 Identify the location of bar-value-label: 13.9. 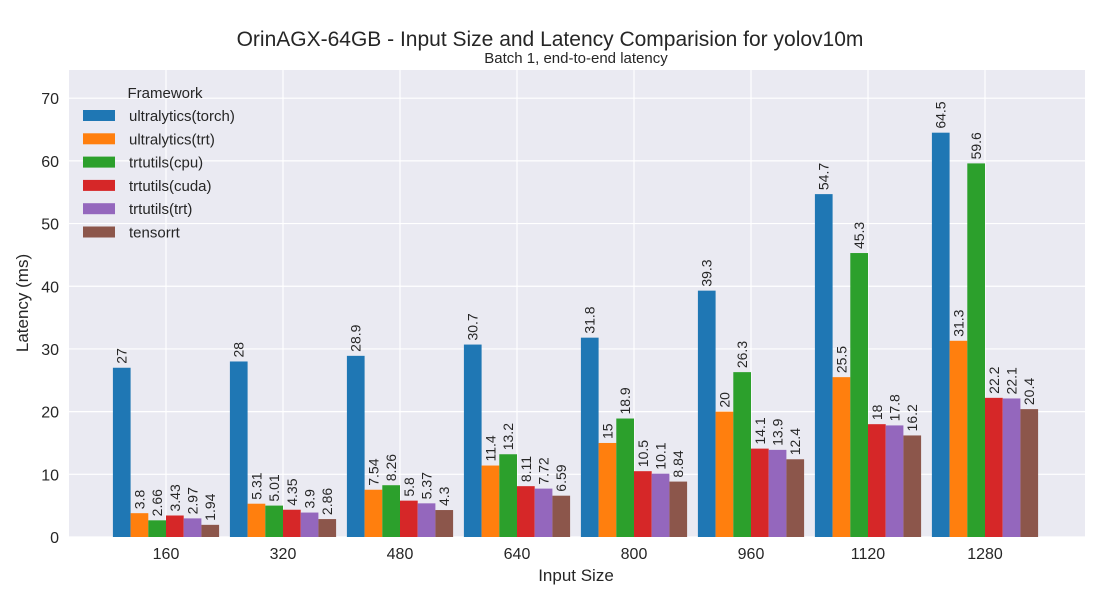
(778, 431).